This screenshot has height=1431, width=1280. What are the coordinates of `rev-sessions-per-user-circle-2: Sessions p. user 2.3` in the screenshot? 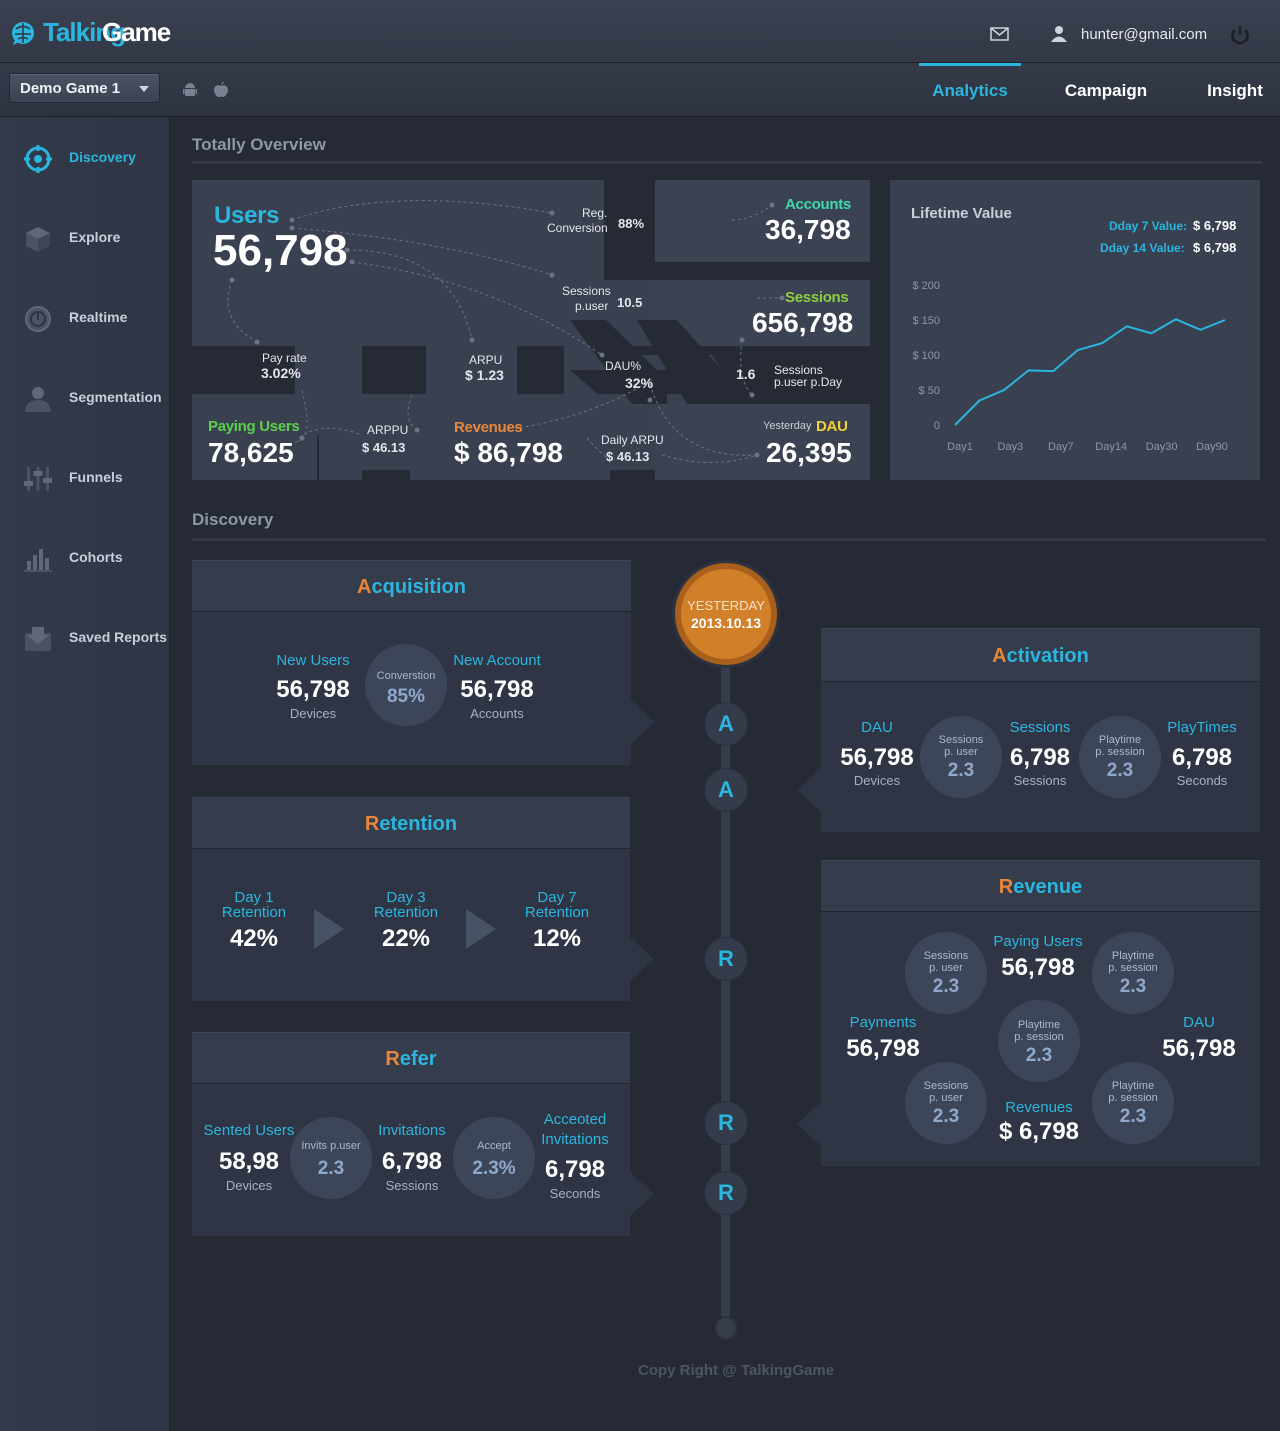 It's located at (946, 1103).